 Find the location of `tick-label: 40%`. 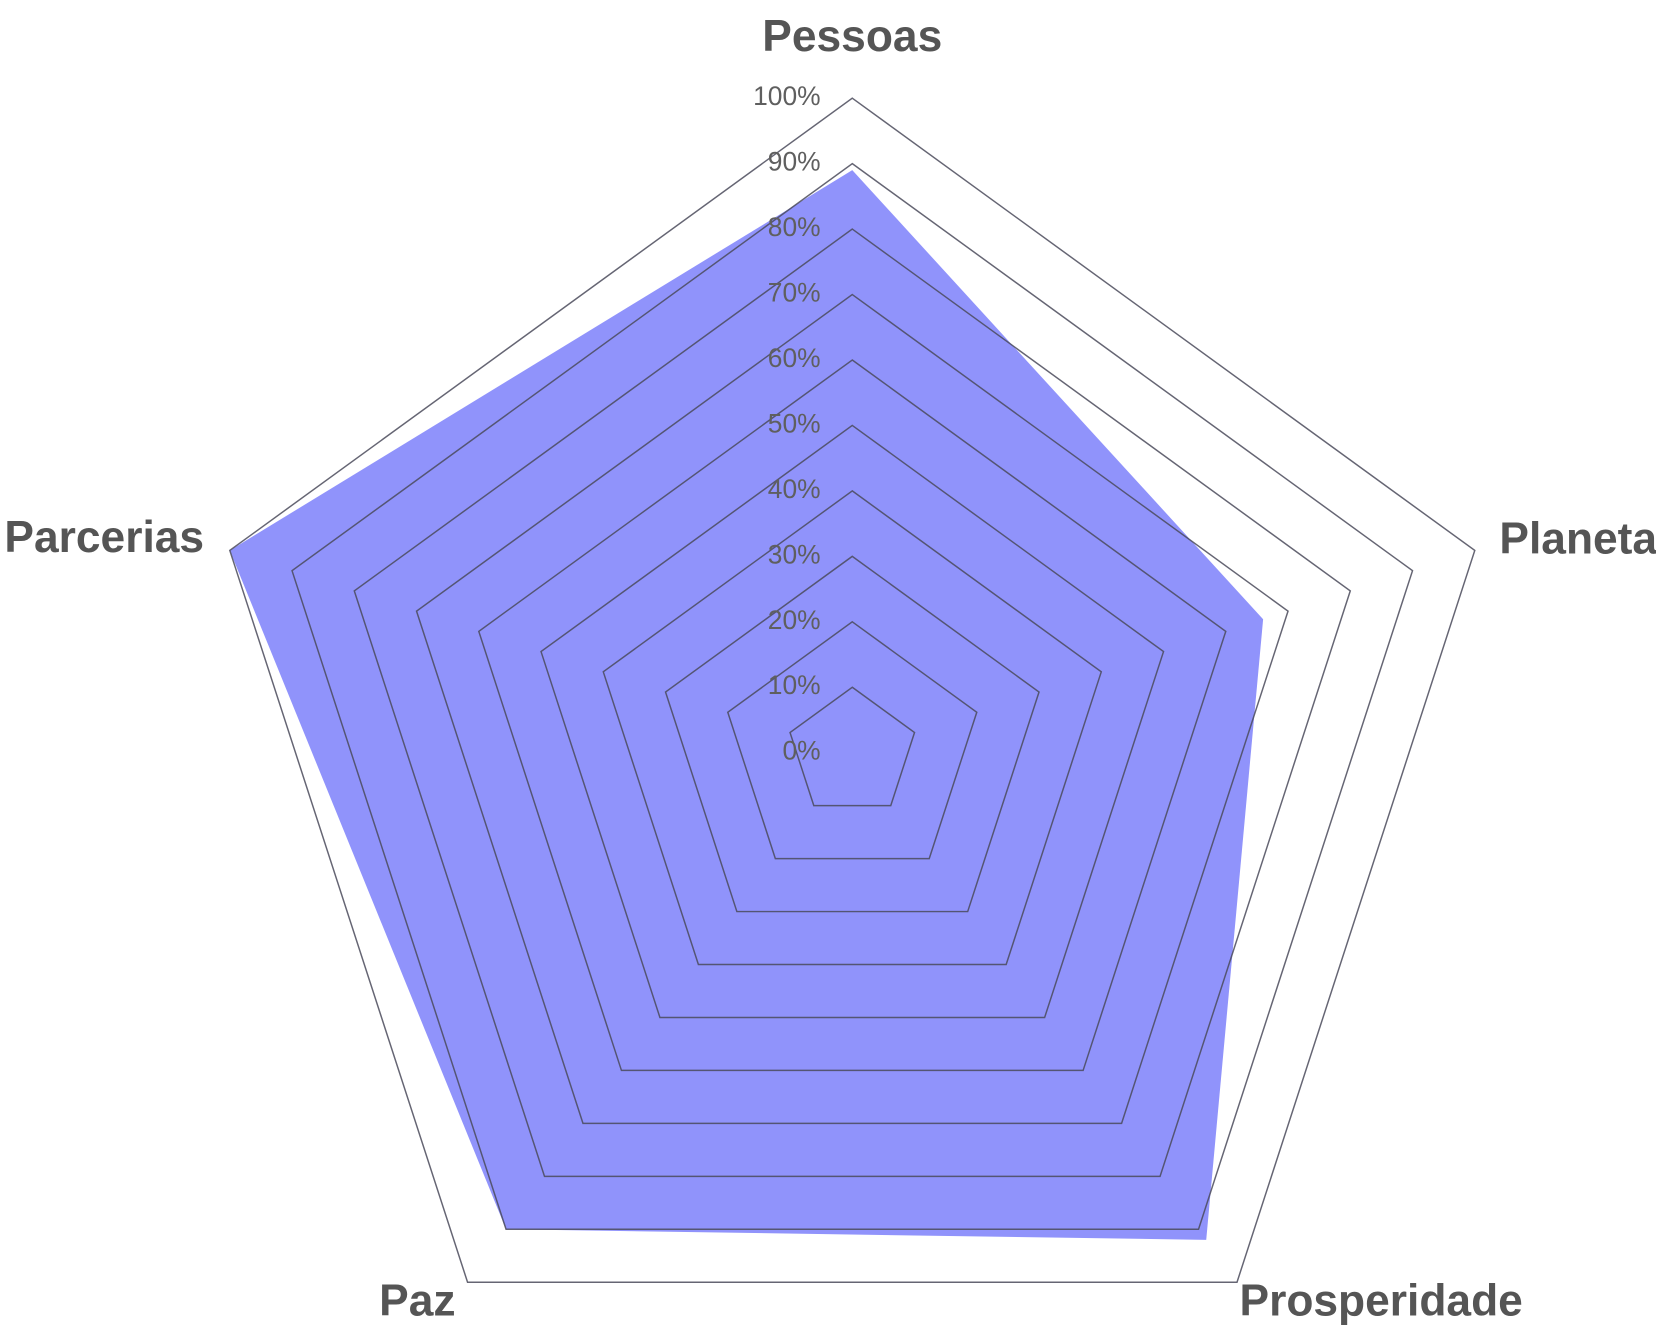

tick-label: 40% is located at coordinates (794, 489).